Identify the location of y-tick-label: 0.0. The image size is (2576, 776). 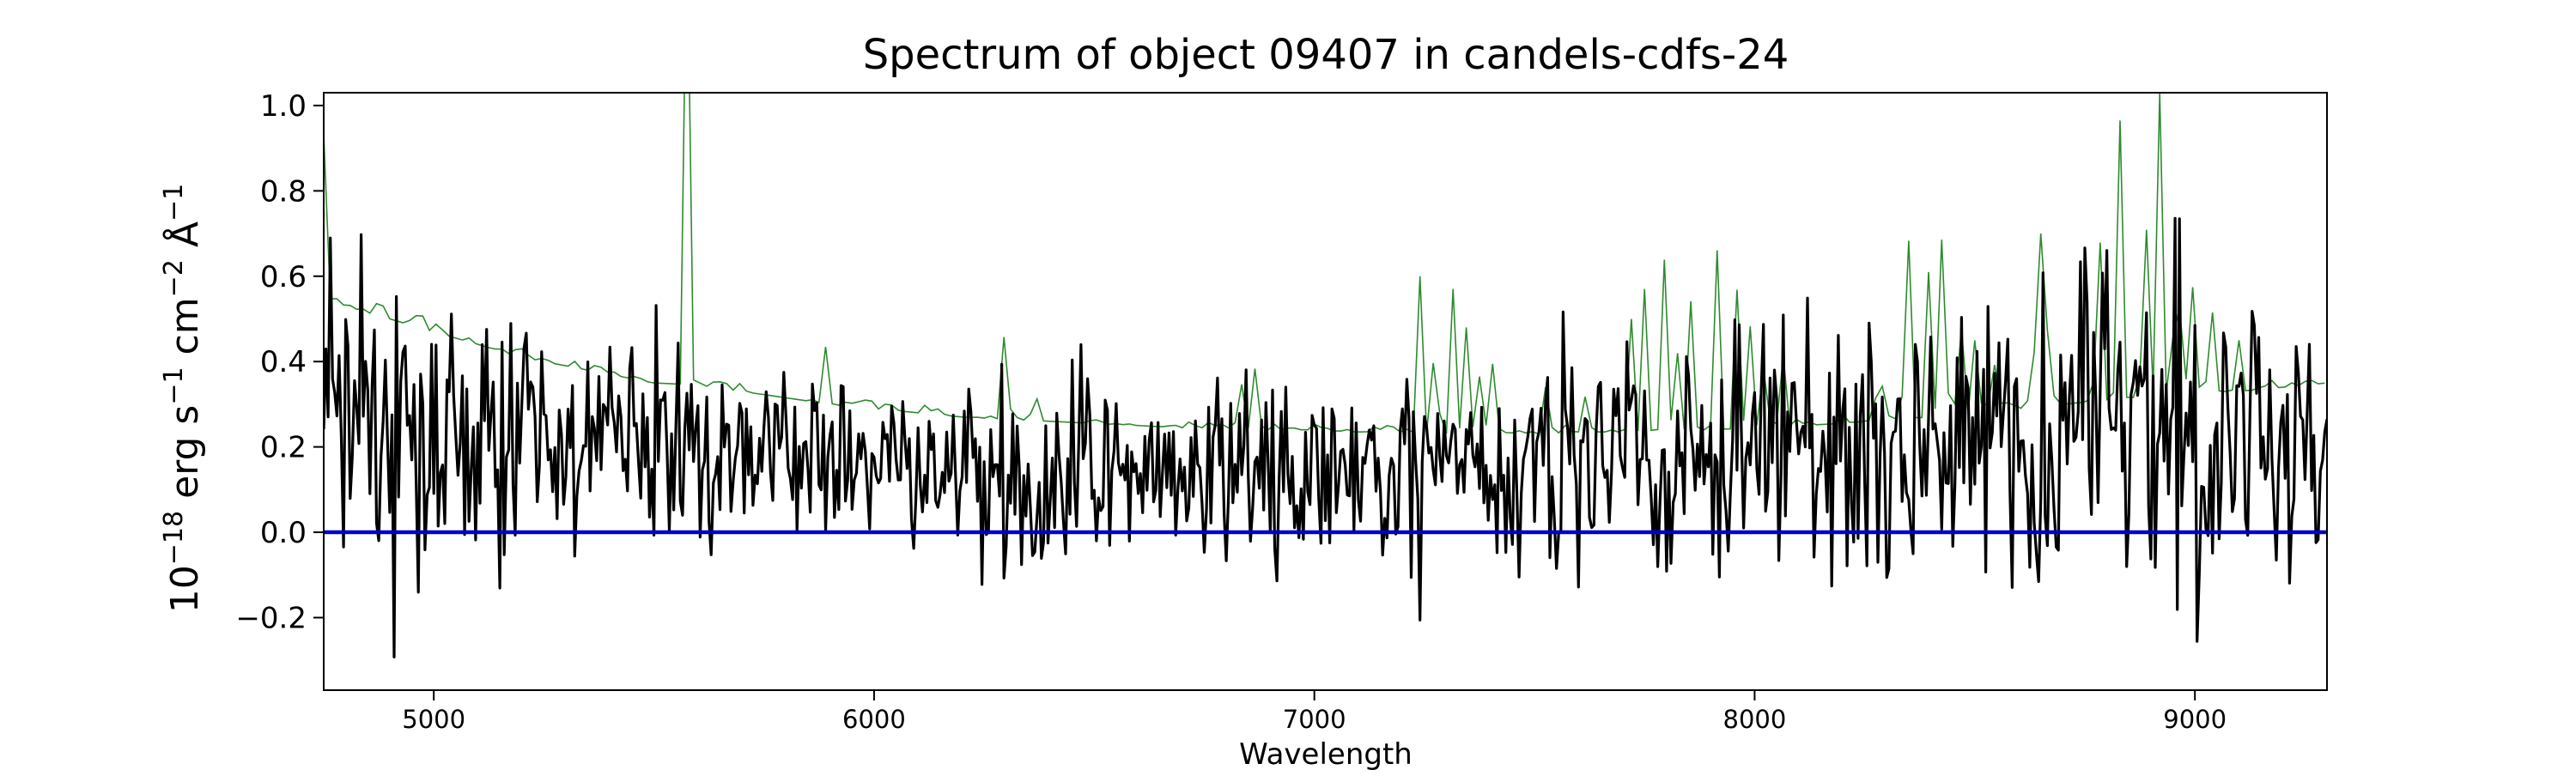
(283, 533).